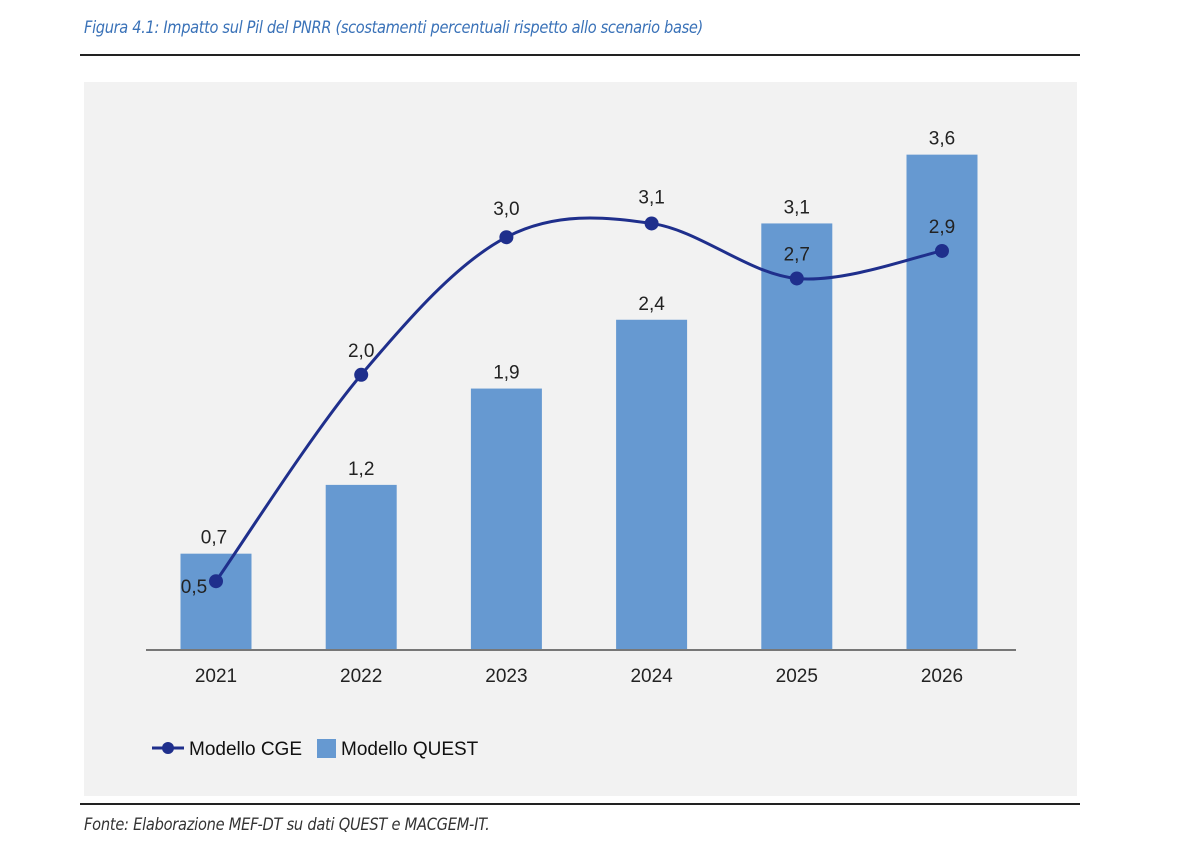  I want to click on legend-swatch-quest, so click(326, 748).